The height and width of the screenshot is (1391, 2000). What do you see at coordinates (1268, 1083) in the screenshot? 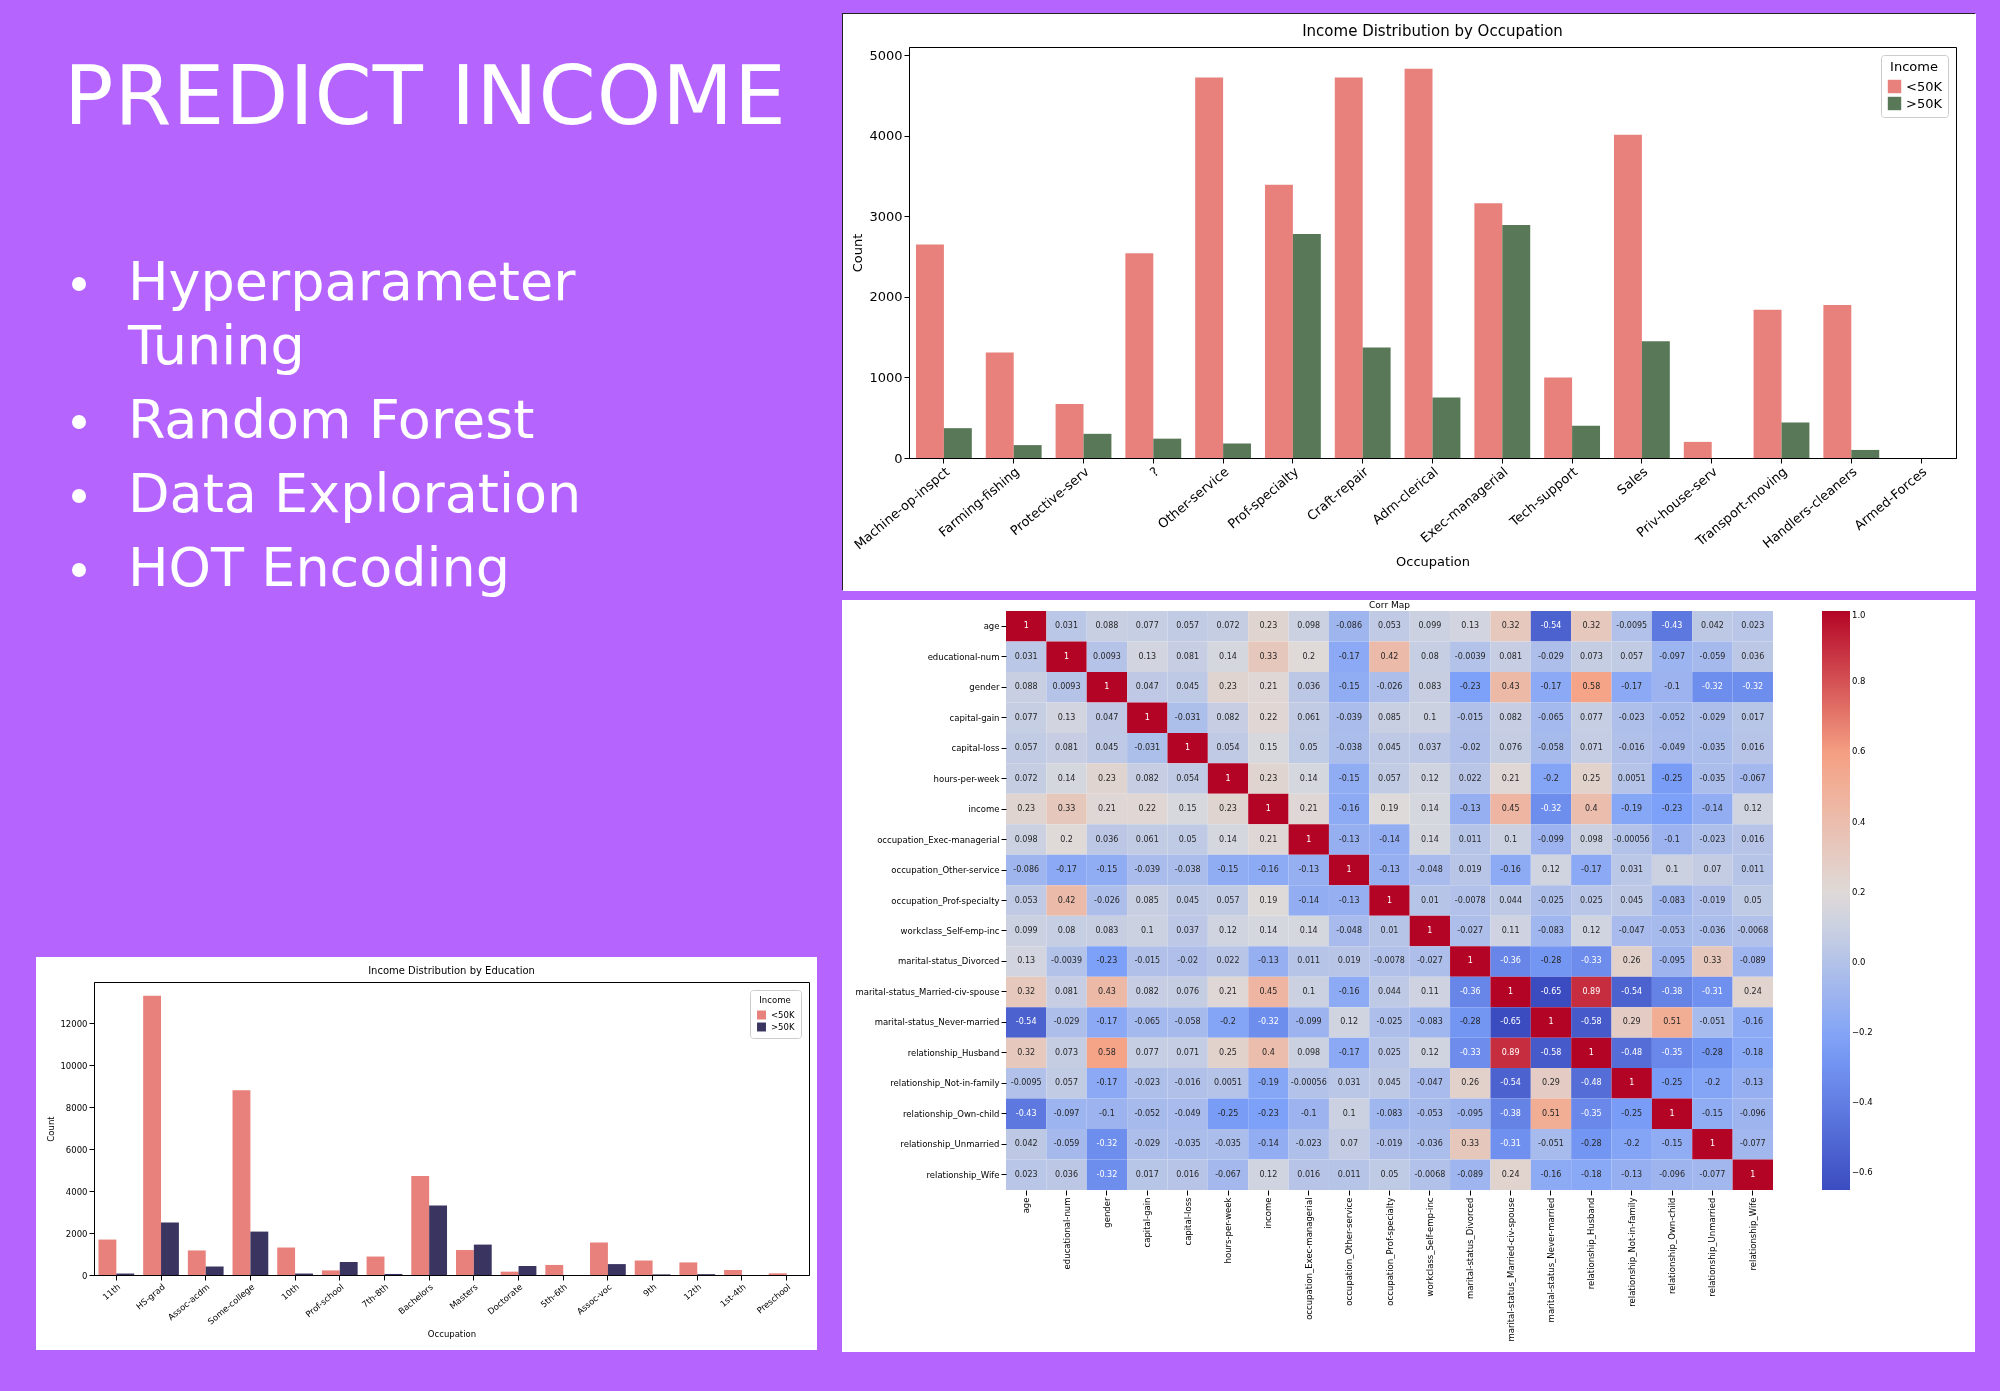
I see `data-label: -0.19` at bounding box center [1268, 1083].